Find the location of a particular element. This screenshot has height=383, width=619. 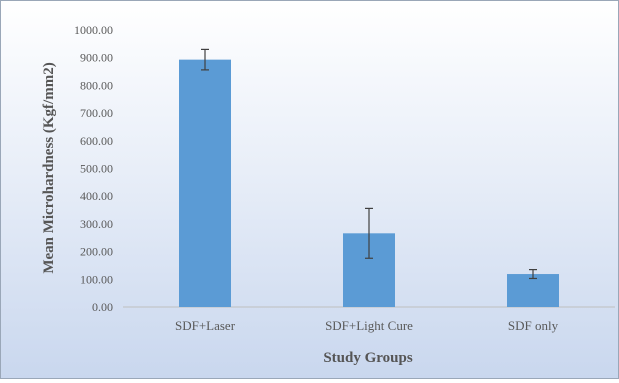

x-axis-label: Study Groups is located at coordinates (368, 358).